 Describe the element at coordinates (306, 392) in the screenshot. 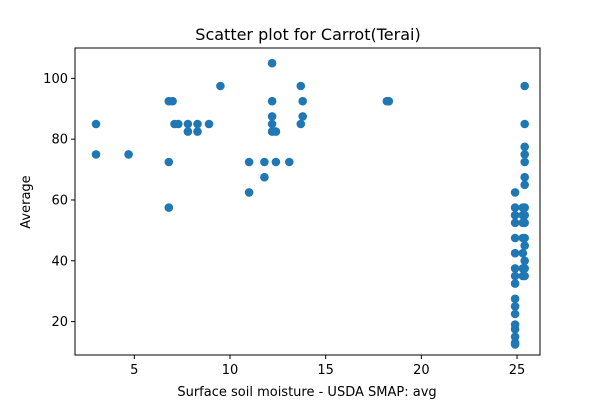

I see `x-axis-label: Surface soil moisture - USDA SMAP: avg` at that location.